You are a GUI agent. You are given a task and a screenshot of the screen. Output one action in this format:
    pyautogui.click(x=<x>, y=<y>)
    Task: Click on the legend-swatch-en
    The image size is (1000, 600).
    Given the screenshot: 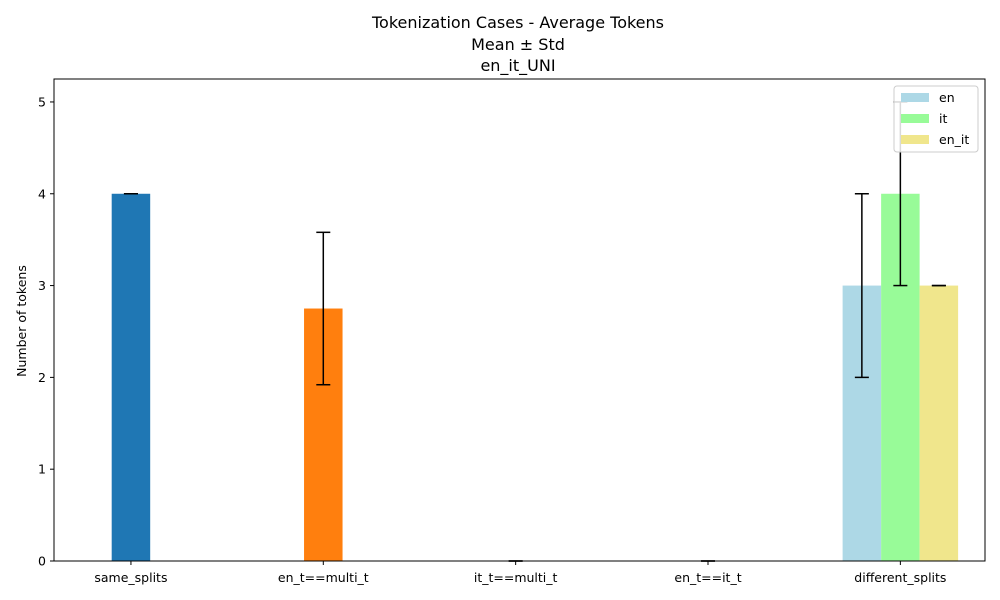 What is the action you would take?
    pyautogui.click(x=915, y=97)
    